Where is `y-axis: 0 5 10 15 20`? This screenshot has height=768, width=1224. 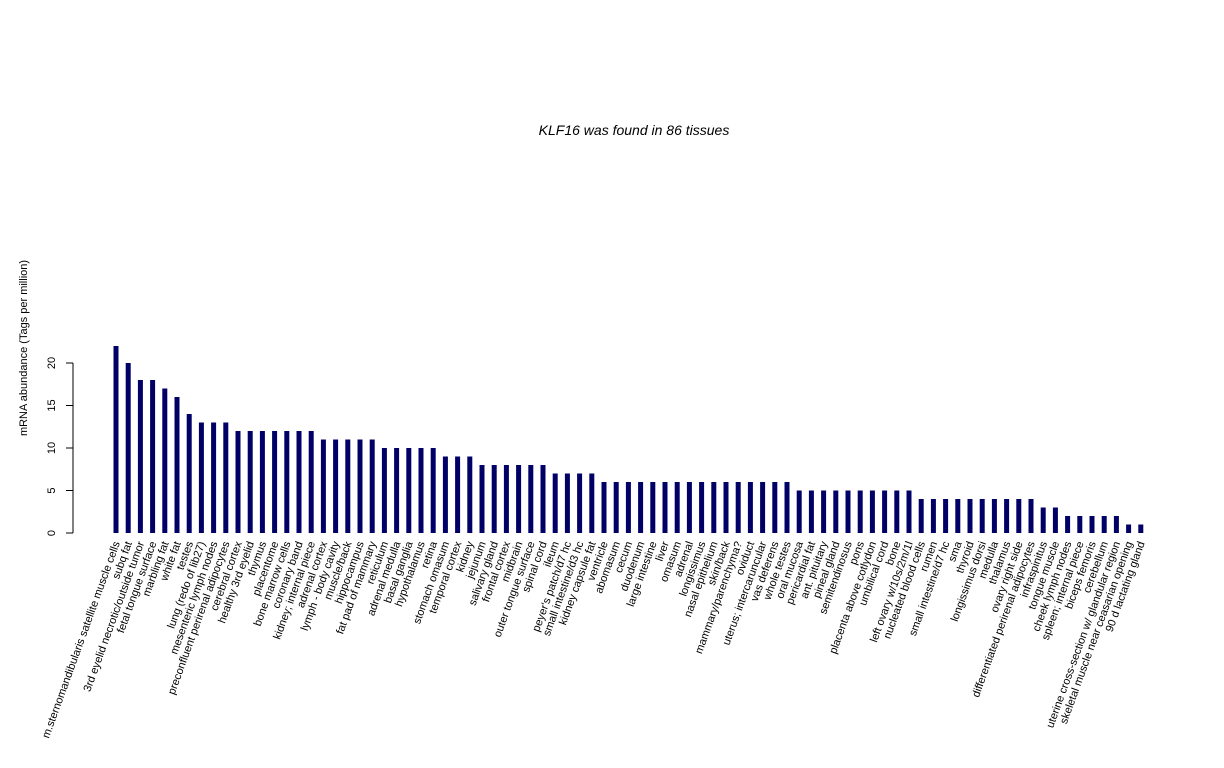
y-axis: 0 5 10 15 20 is located at coordinates (60, 446).